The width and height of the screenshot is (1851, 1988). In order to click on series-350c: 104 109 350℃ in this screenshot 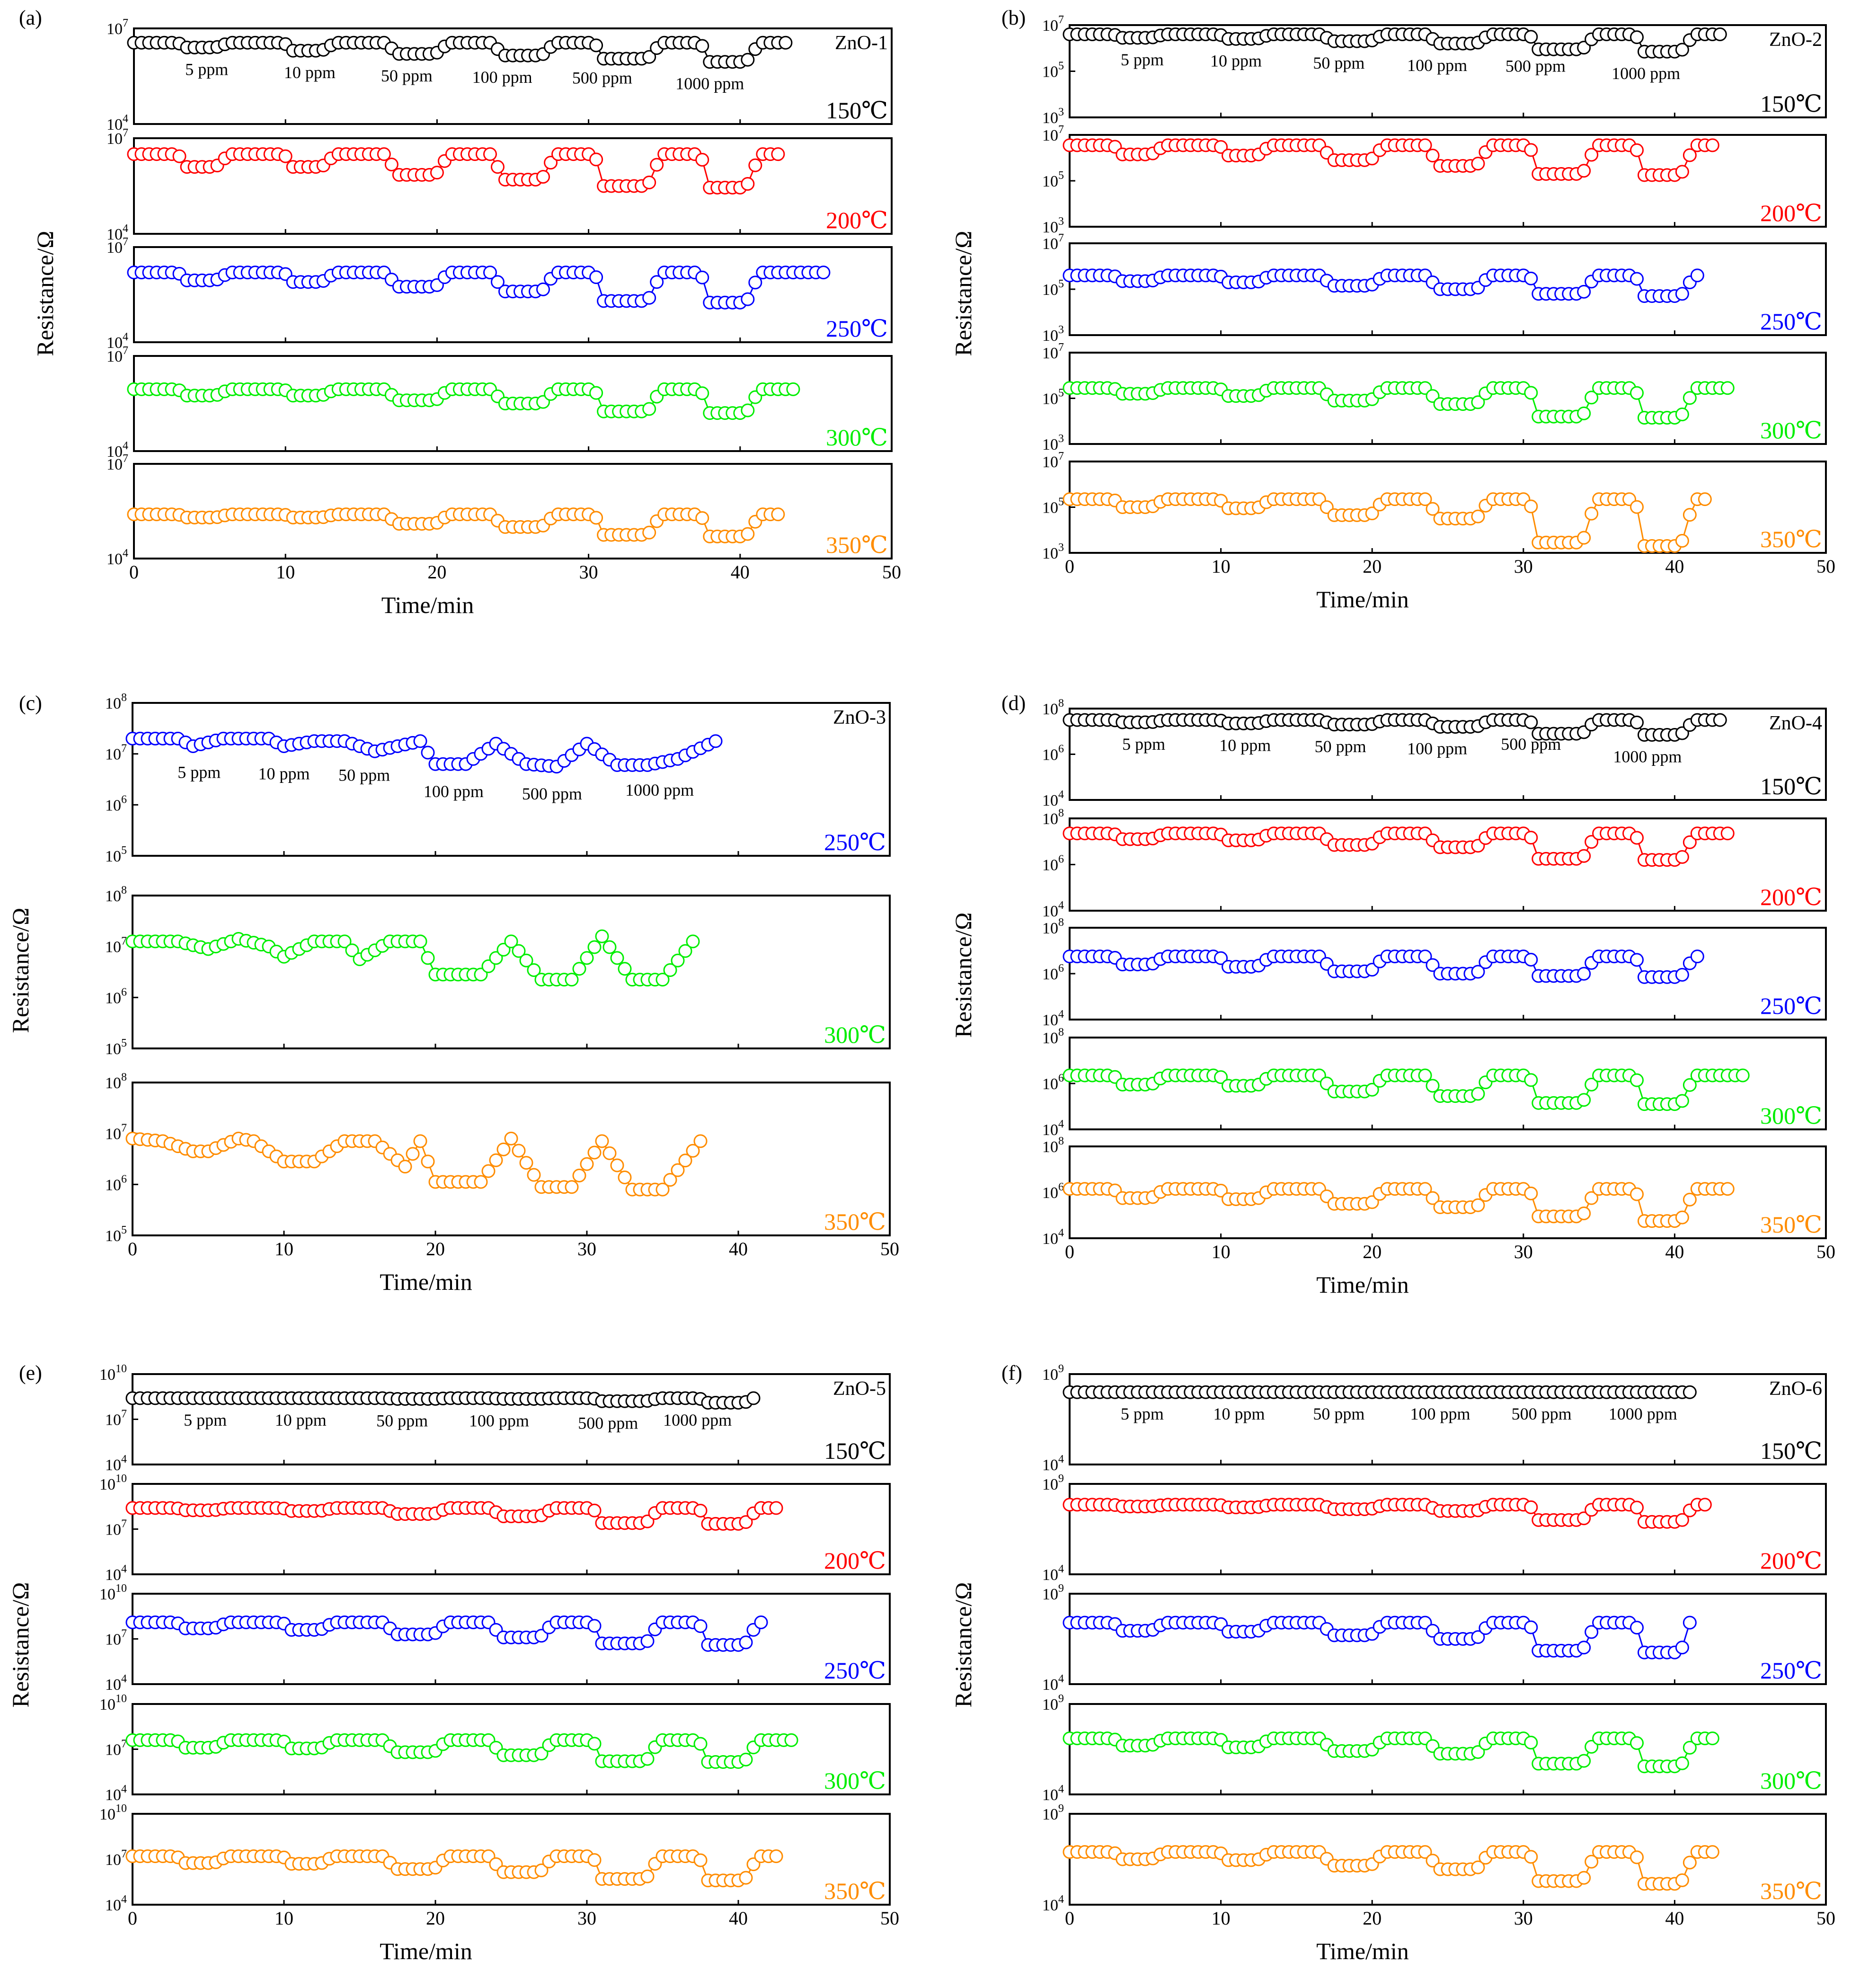, I will do `click(1434, 1858)`.